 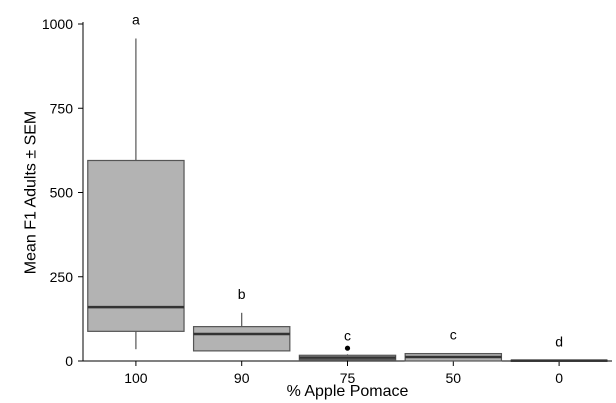 I want to click on x-ticks: 100 90 75 50 0, so click(x=343, y=373).